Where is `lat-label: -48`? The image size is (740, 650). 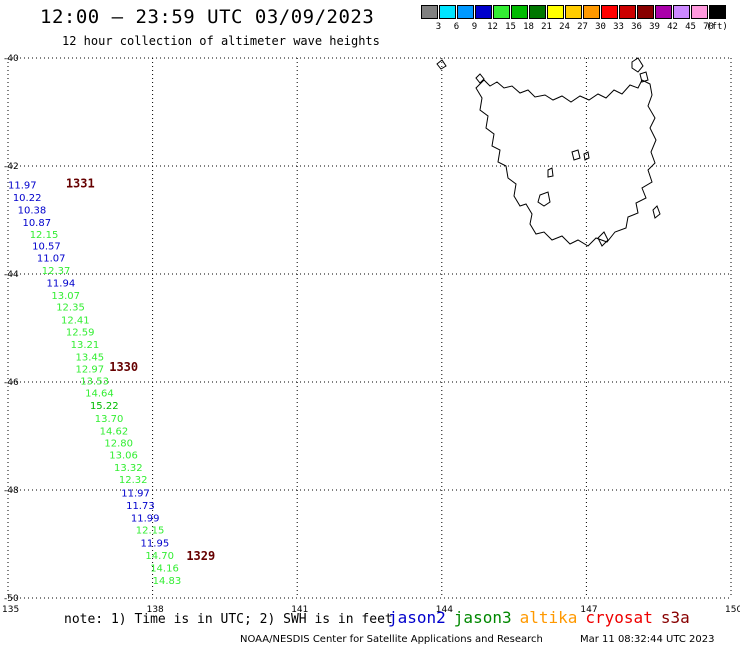 lat-label: -48 is located at coordinates (11, 491).